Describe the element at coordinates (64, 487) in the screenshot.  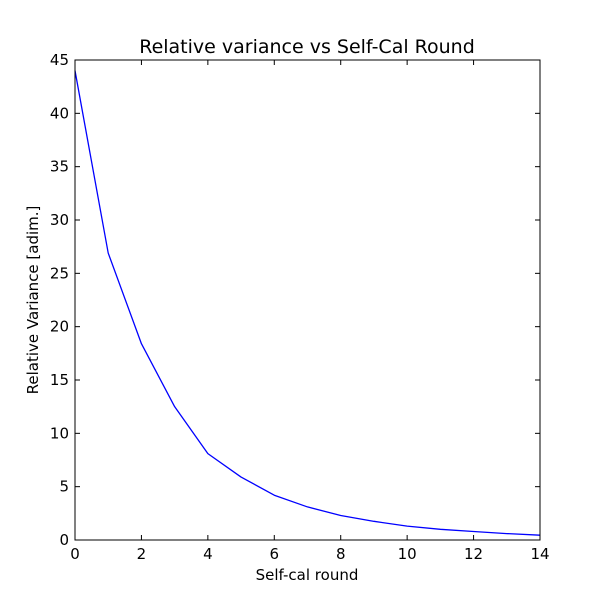
I see `y-tick-label: 5` at that location.